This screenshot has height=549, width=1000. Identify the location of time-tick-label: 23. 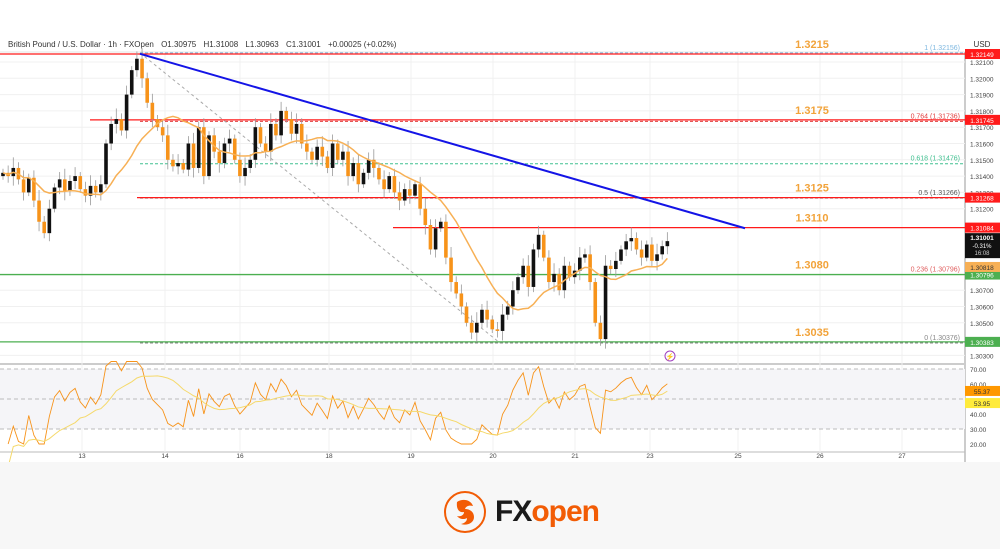
(650, 456).